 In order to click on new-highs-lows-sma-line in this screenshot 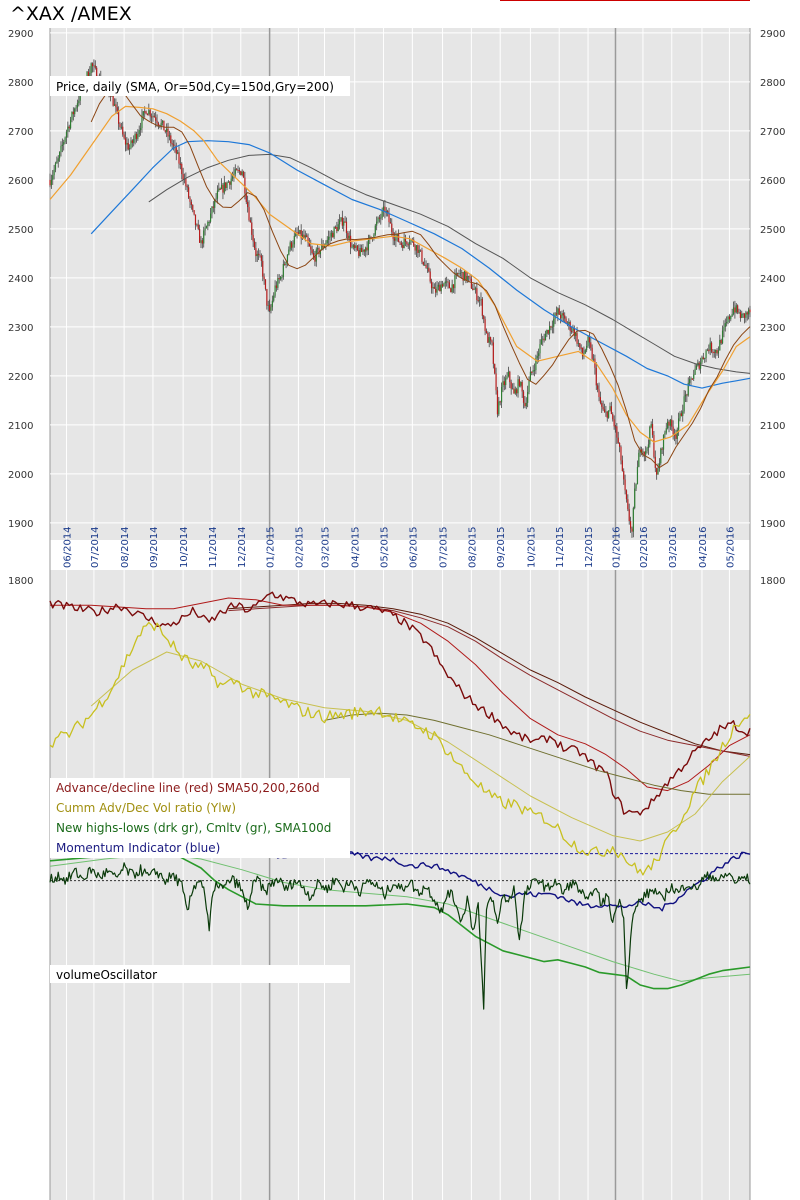, I will do `click(400, 917)`.